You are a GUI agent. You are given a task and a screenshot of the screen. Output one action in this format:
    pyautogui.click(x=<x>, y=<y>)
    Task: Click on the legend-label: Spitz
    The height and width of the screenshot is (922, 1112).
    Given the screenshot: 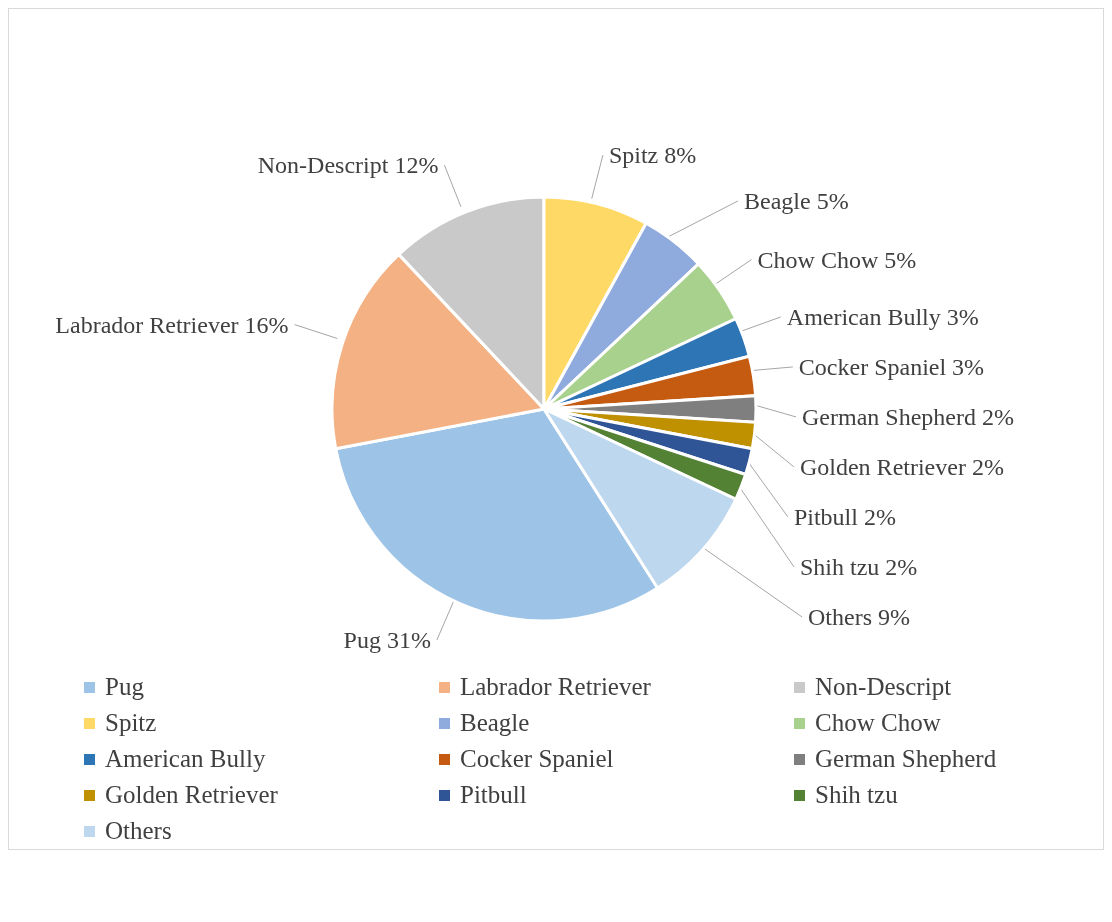 What is the action you would take?
    pyautogui.click(x=131, y=723)
    